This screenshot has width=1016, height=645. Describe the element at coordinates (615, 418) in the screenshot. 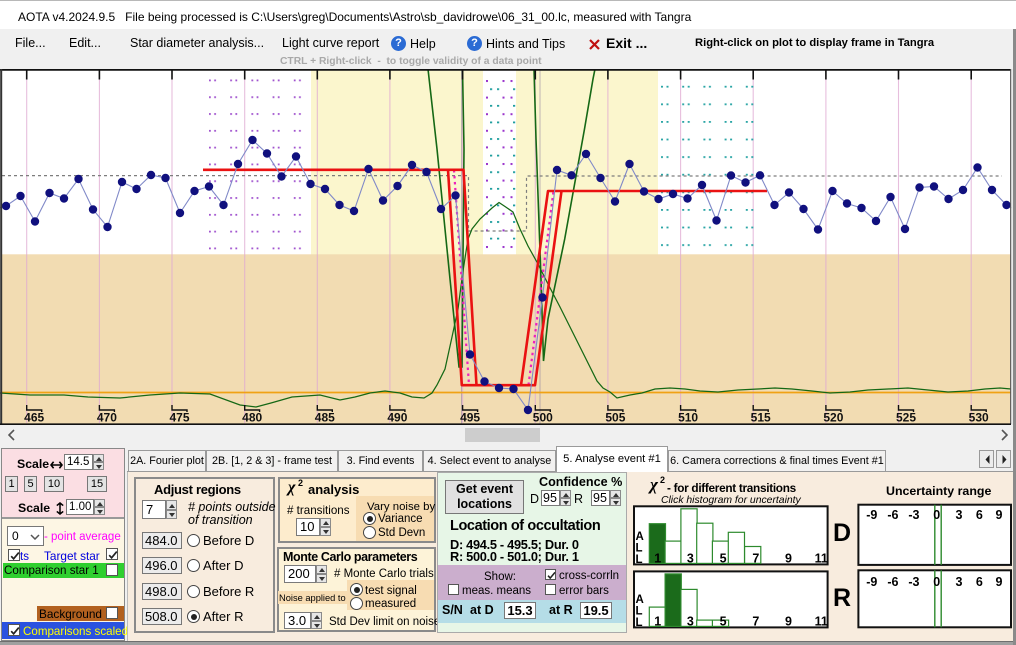

I see `svg-text: 505` at that location.